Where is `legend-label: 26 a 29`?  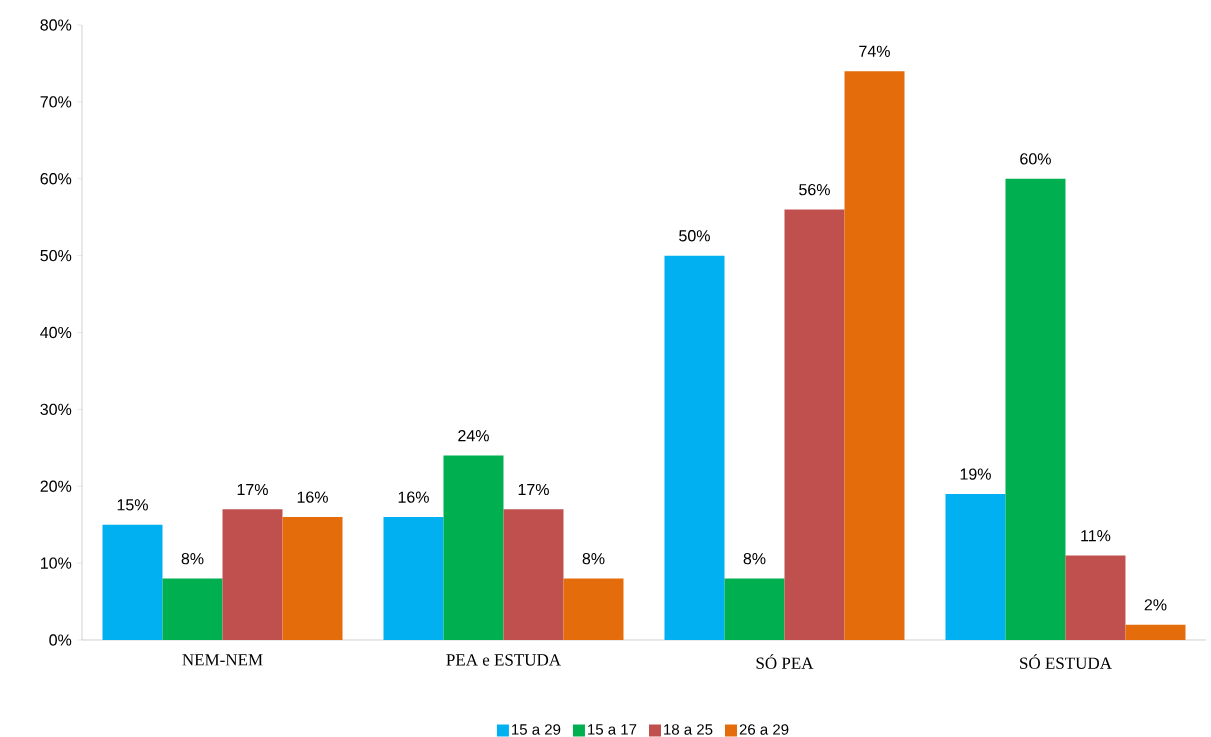 legend-label: 26 a 29 is located at coordinates (764, 729).